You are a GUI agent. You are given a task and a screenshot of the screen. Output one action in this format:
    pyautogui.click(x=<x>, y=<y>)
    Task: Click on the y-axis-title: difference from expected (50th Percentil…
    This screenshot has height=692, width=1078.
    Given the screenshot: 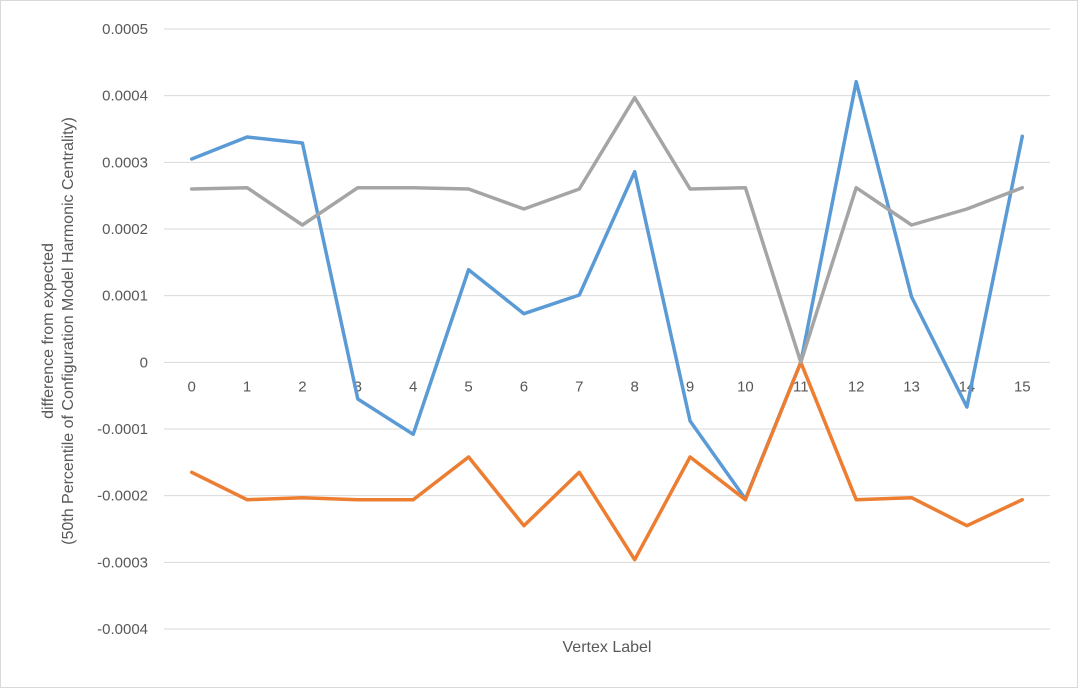 What is the action you would take?
    pyautogui.click(x=58, y=331)
    